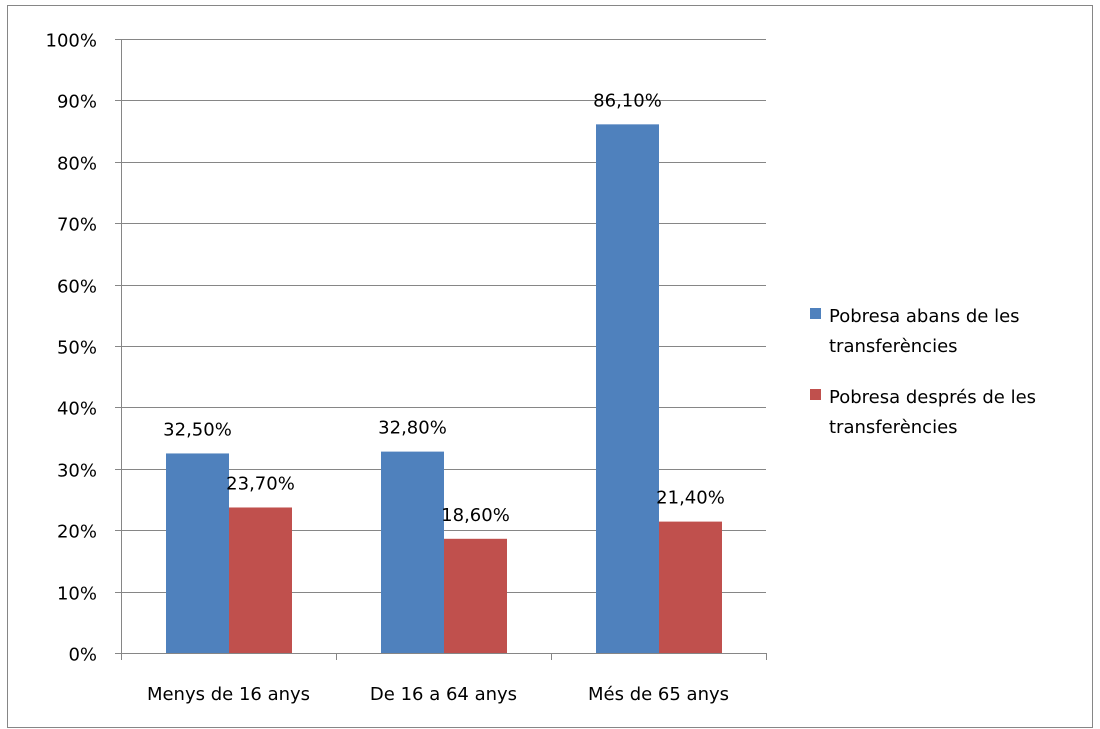 The image size is (1100, 729). Describe the element at coordinates (77, 225) in the screenshot. I see `y-tick-label: 70%` at that location.